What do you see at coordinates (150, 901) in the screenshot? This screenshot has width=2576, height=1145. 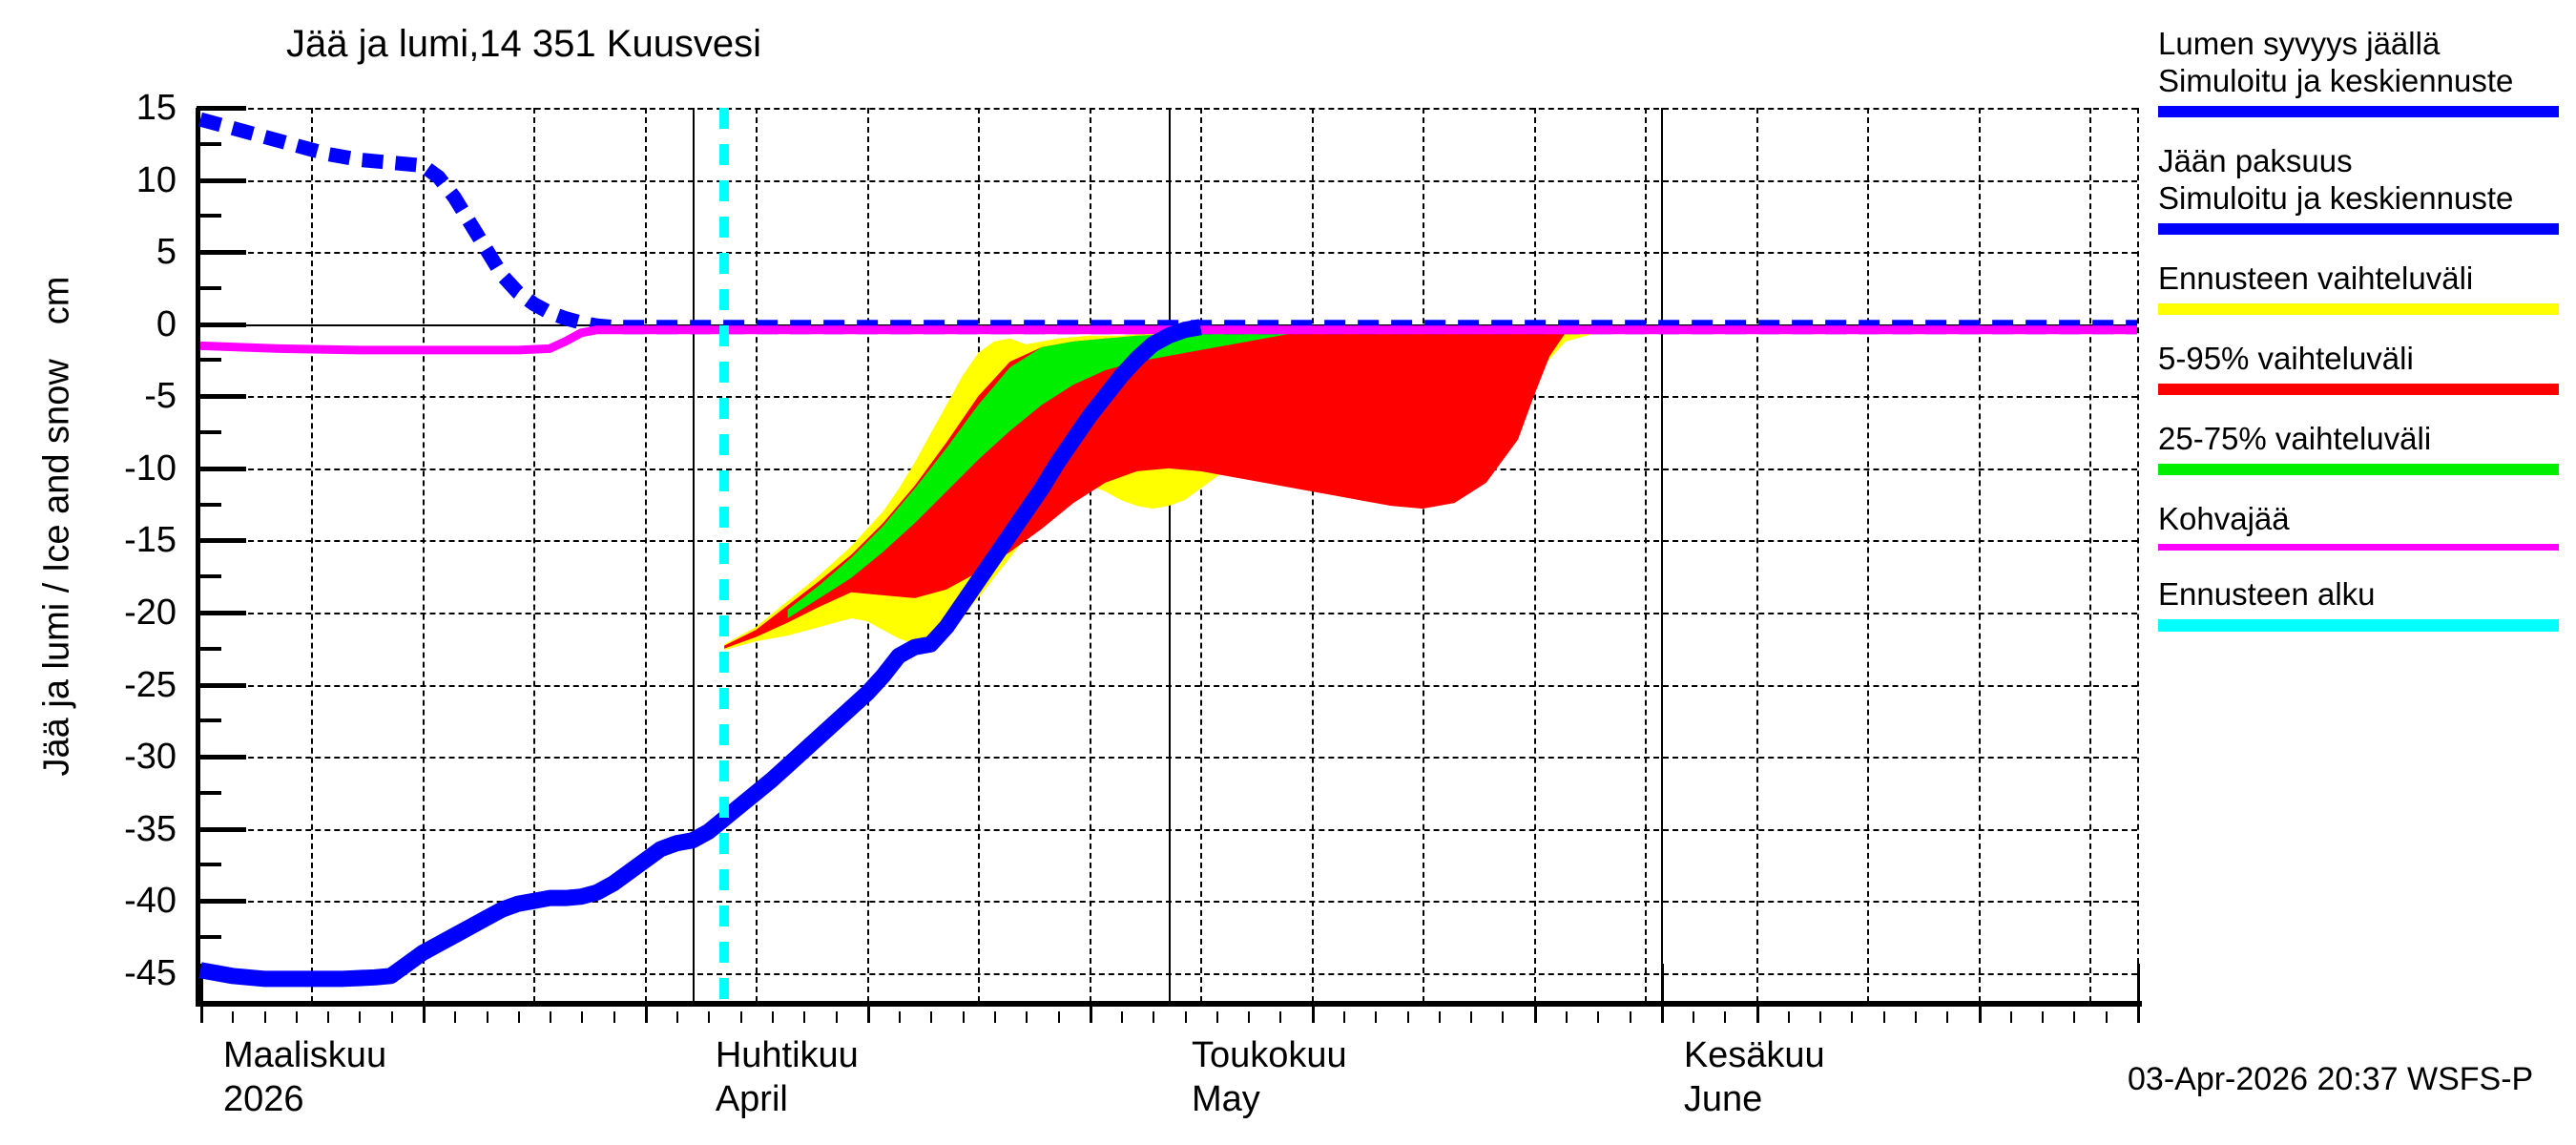 I see `y-tick-label: -40` at bounding box center [150, 901].